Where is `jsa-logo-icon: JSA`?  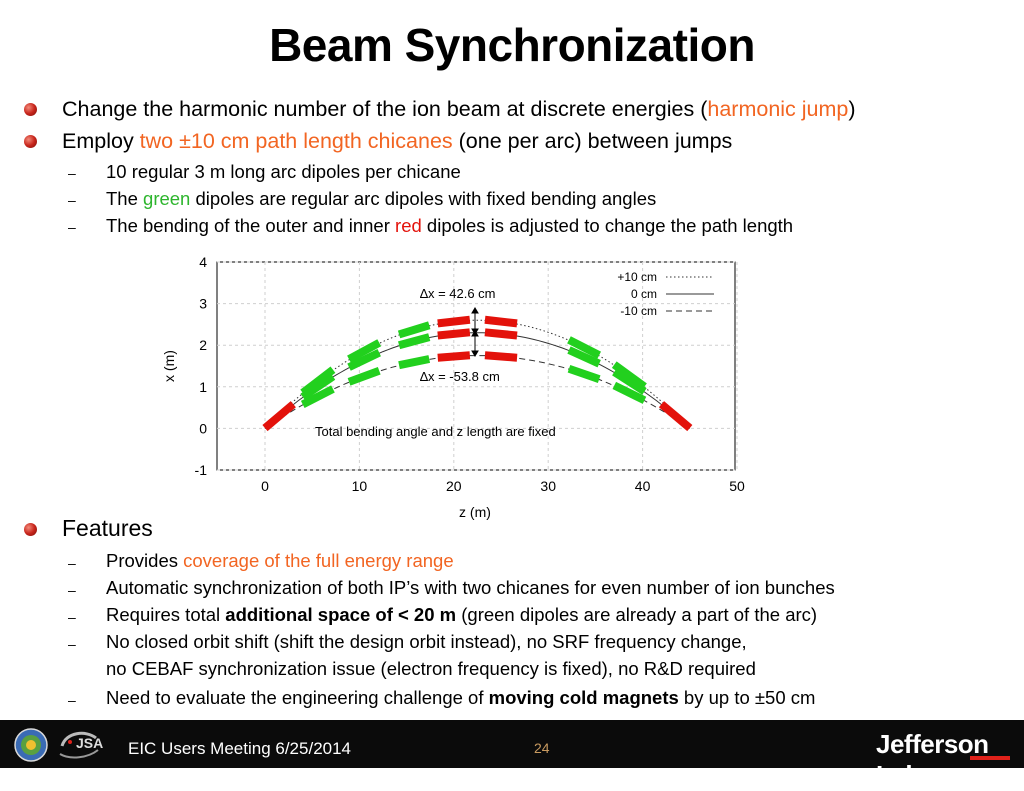 jsa-logo-icon: JSA is located at coordinates (81, 745).